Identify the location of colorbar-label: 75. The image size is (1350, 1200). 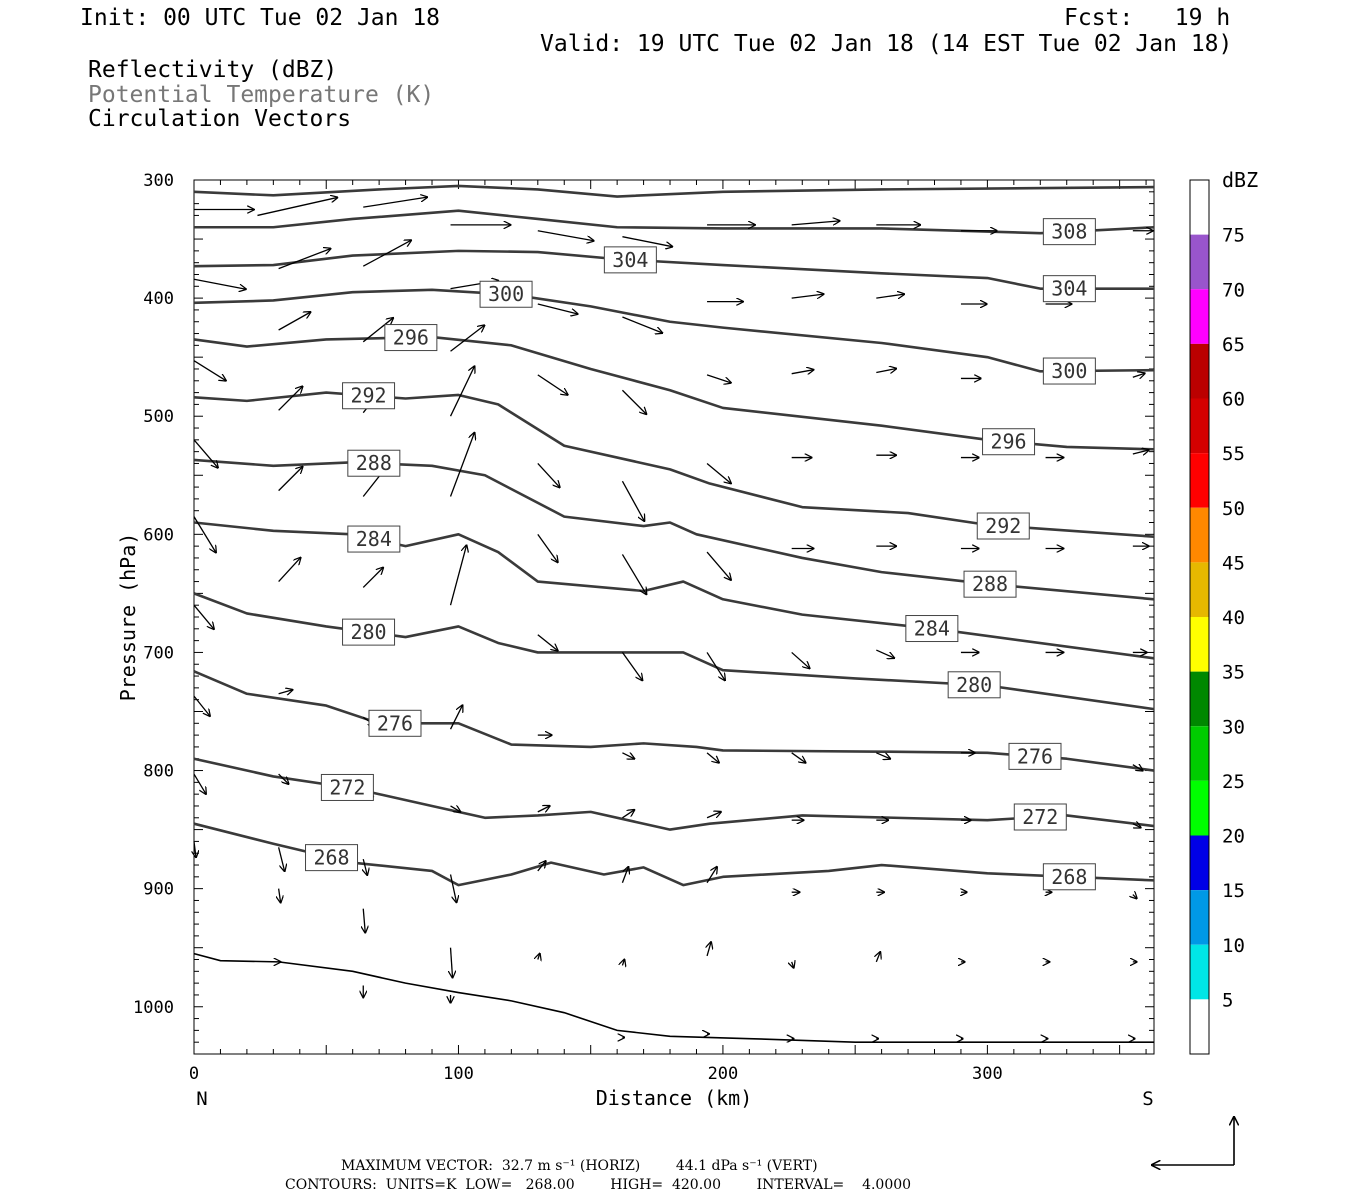
(1233, 236).